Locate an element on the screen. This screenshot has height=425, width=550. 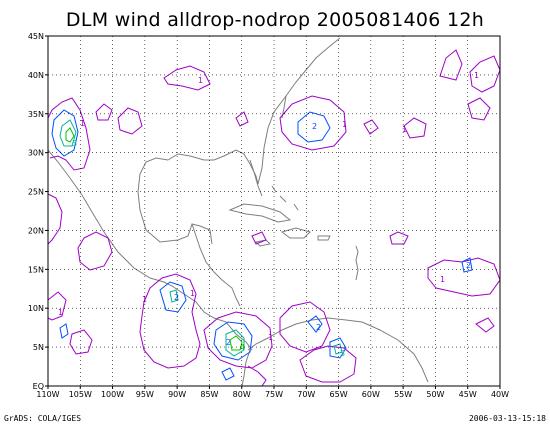
lon-tick-label: 60W is located at coordinates (371, 394).